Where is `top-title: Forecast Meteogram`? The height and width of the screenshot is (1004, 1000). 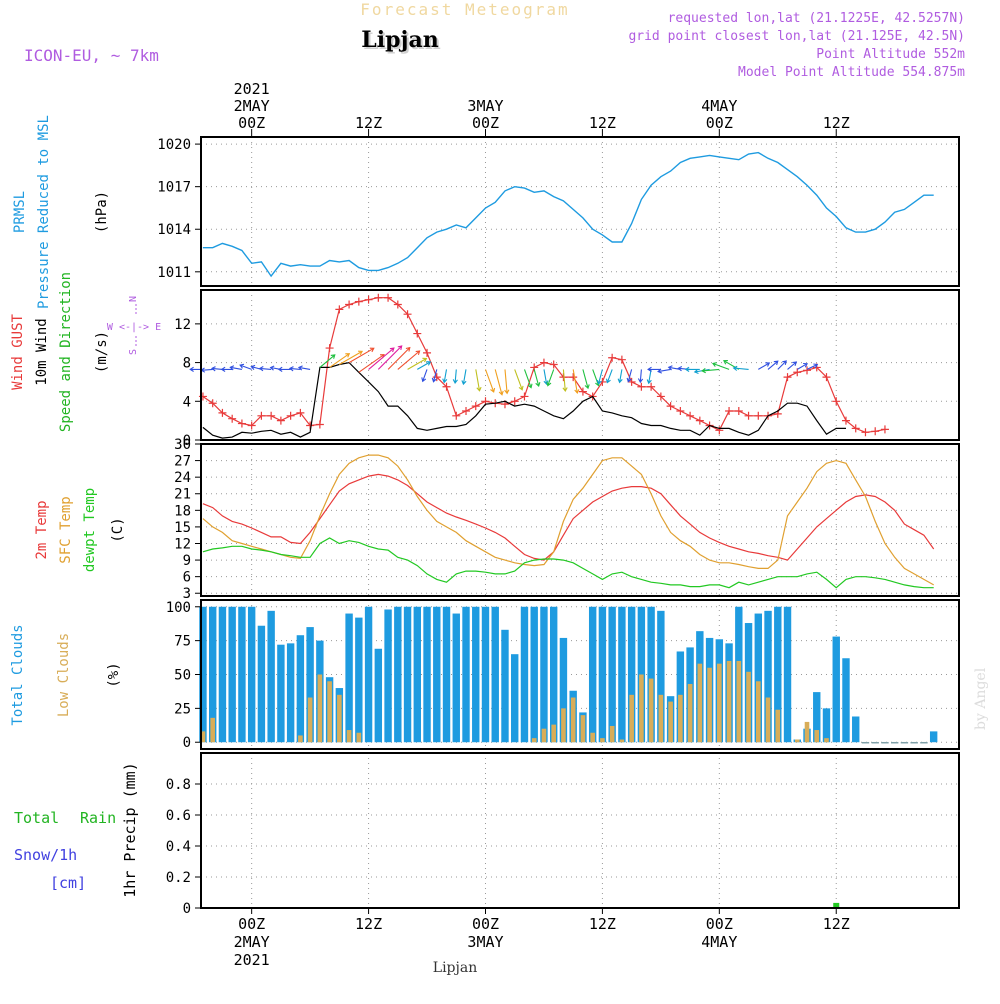 top-title: Forecast Meteogram is located at coordinates (464, 9).